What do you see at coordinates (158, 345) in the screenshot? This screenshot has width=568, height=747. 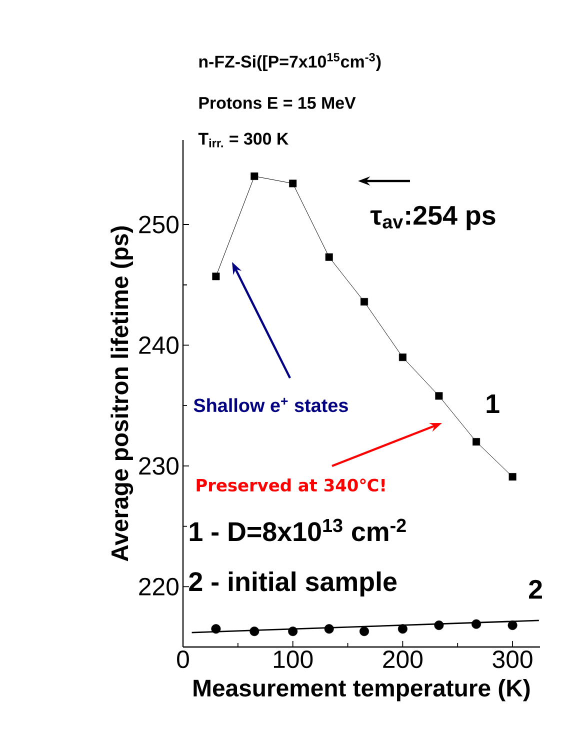 I see `y-tick-label: 240` at bounding box center [158, 345].